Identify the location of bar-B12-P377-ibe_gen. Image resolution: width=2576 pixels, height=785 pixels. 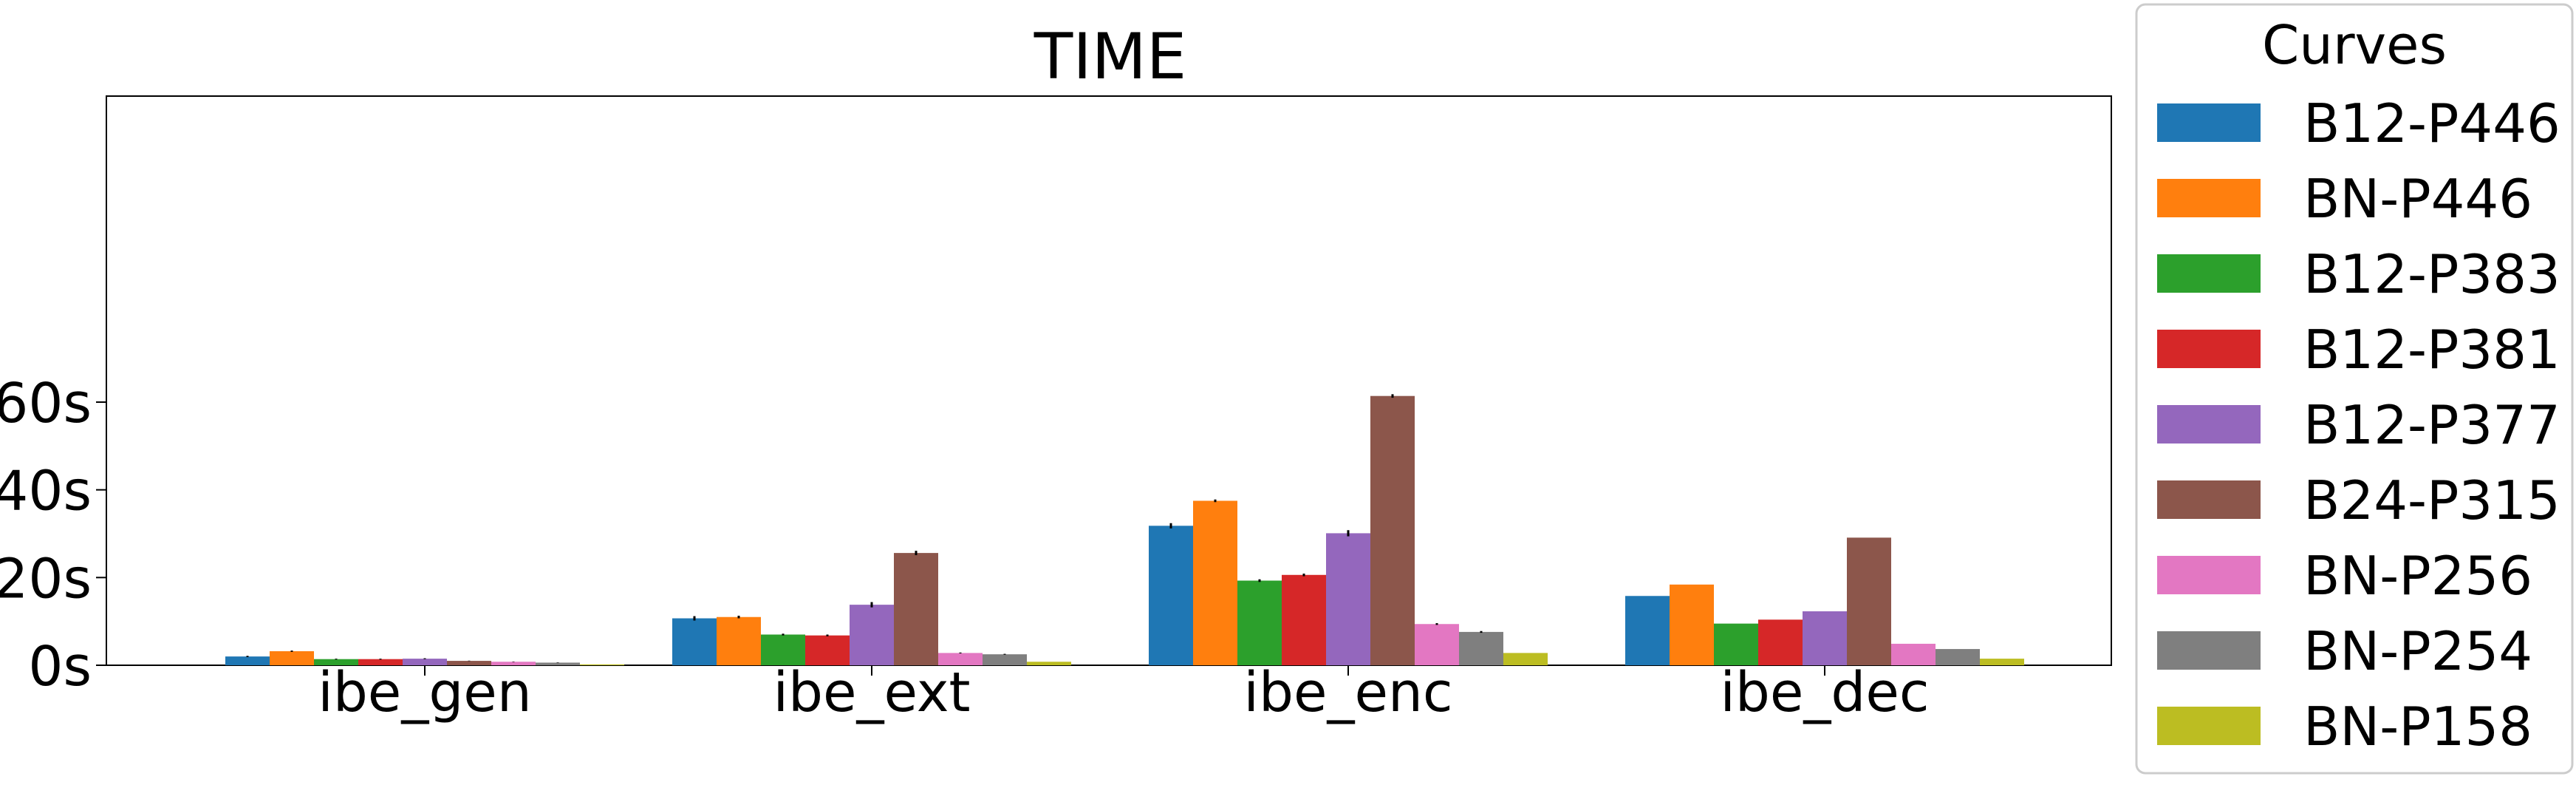
(425, 662).